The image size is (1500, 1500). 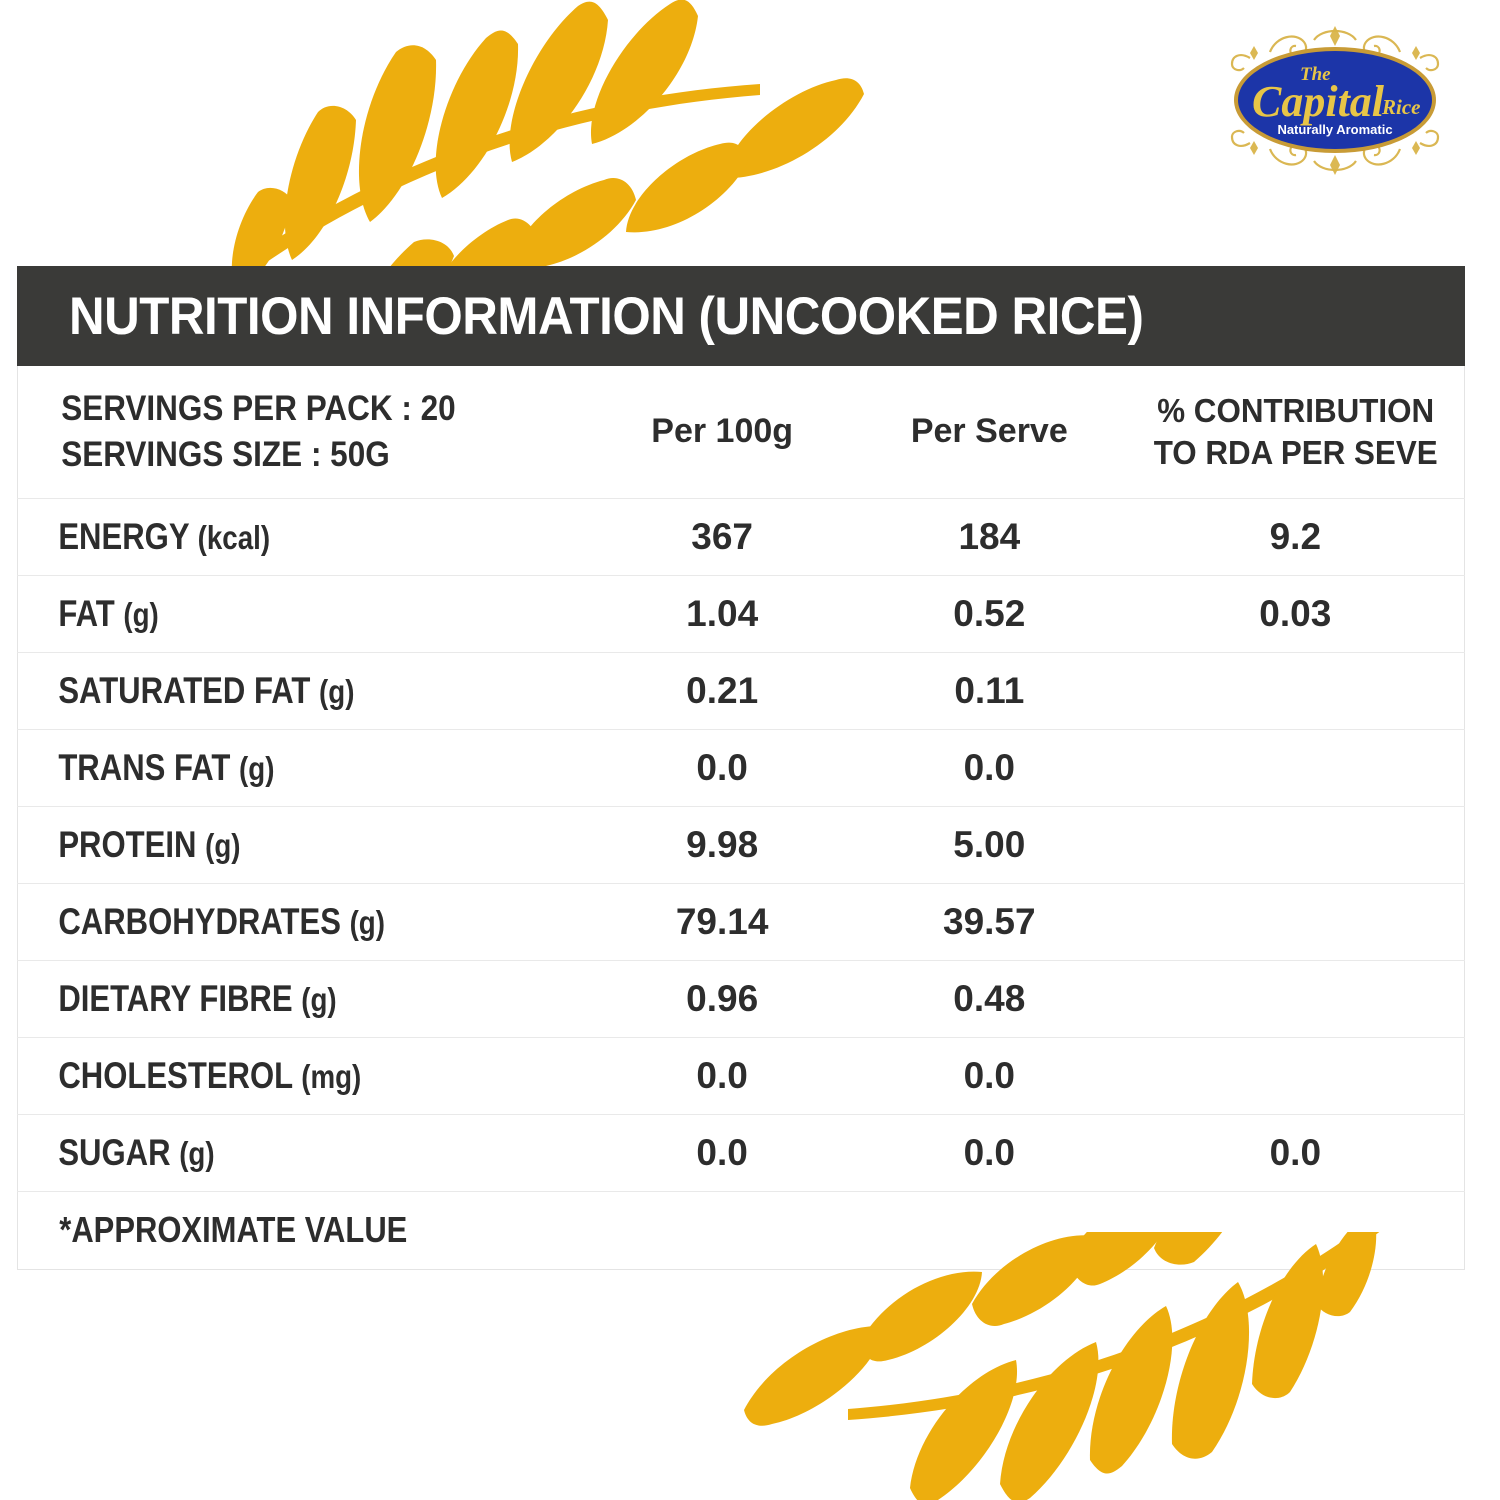 I want to click on nutrient-label-cell: CARBOHYDRATES (g), so click(x=305, y=922).